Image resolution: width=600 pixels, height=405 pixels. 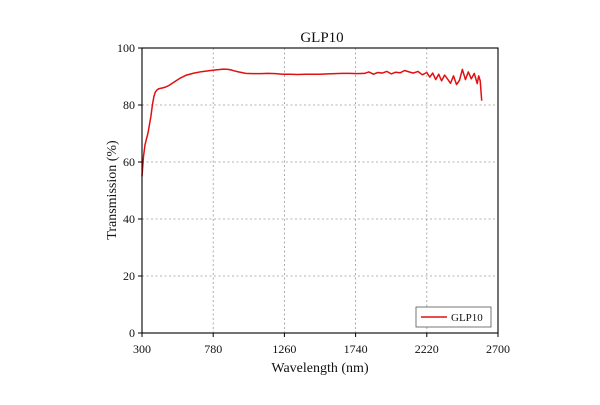 What do you see at coordinates (321, 38) in the screenshot?
I see `chart-title: GLP10` at bounding box center [321, 38].